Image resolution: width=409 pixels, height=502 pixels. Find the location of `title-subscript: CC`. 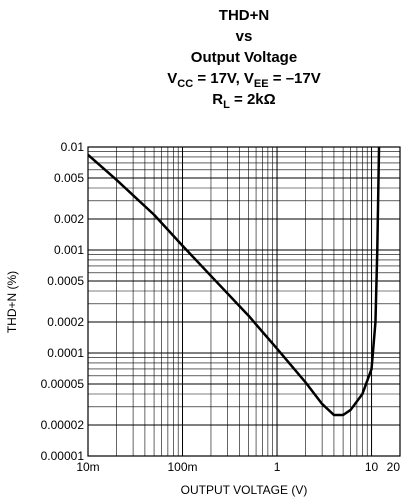

title-subscript: CC is located at coordinates (185, 84).